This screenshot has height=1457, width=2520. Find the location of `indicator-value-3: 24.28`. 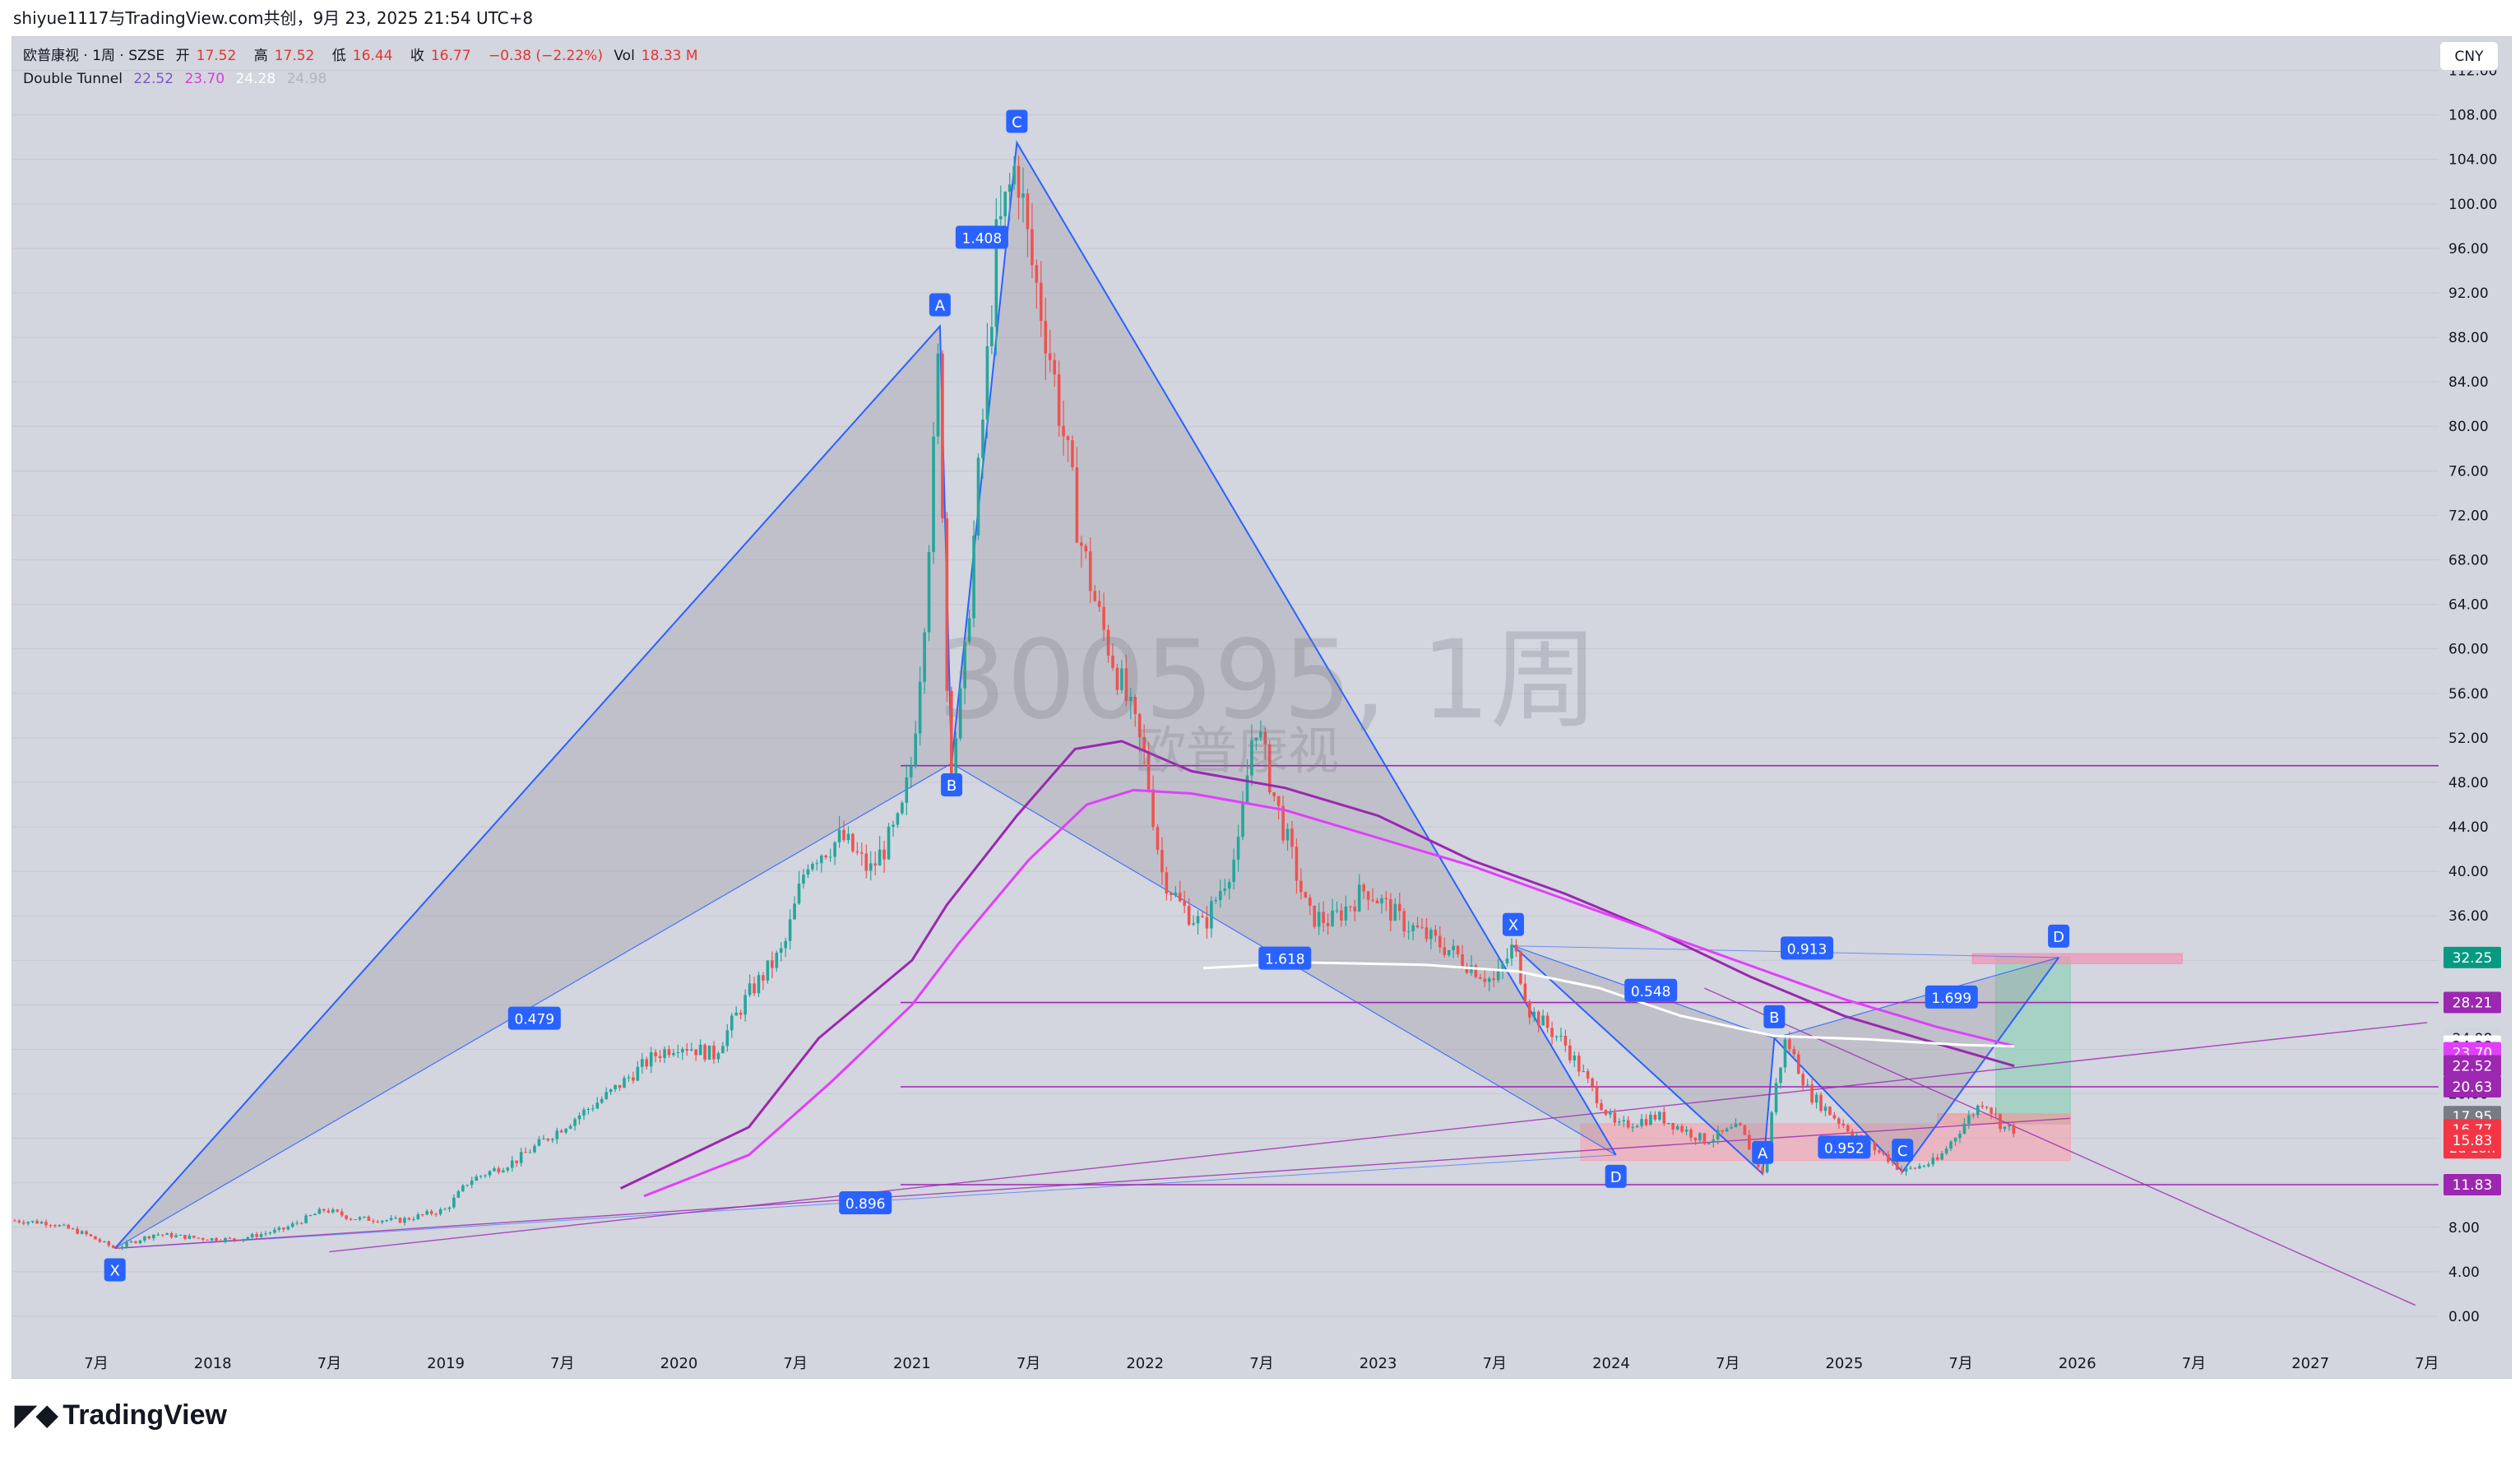

indicator-value-3: 24.28 is located at coordinates (255, 79).